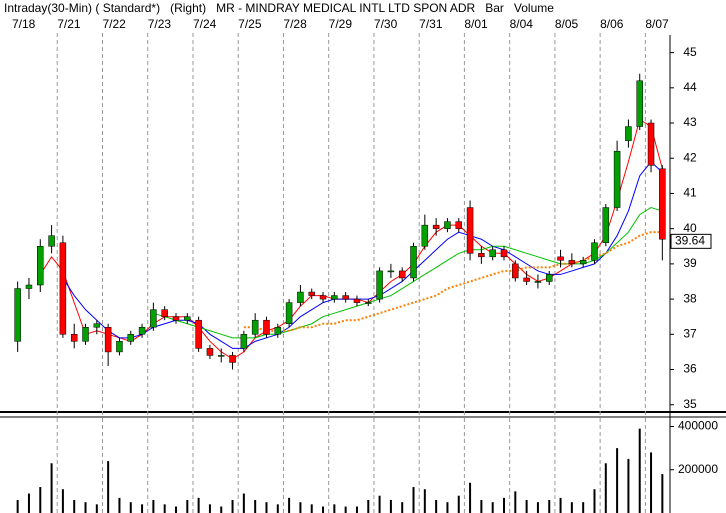 The width and height of the screenshot is (726, 513). What do you see at coordinates (341, 24) in the screenshot?
I see `x-tick-label: 7/29` at bounding box center [341, 24].